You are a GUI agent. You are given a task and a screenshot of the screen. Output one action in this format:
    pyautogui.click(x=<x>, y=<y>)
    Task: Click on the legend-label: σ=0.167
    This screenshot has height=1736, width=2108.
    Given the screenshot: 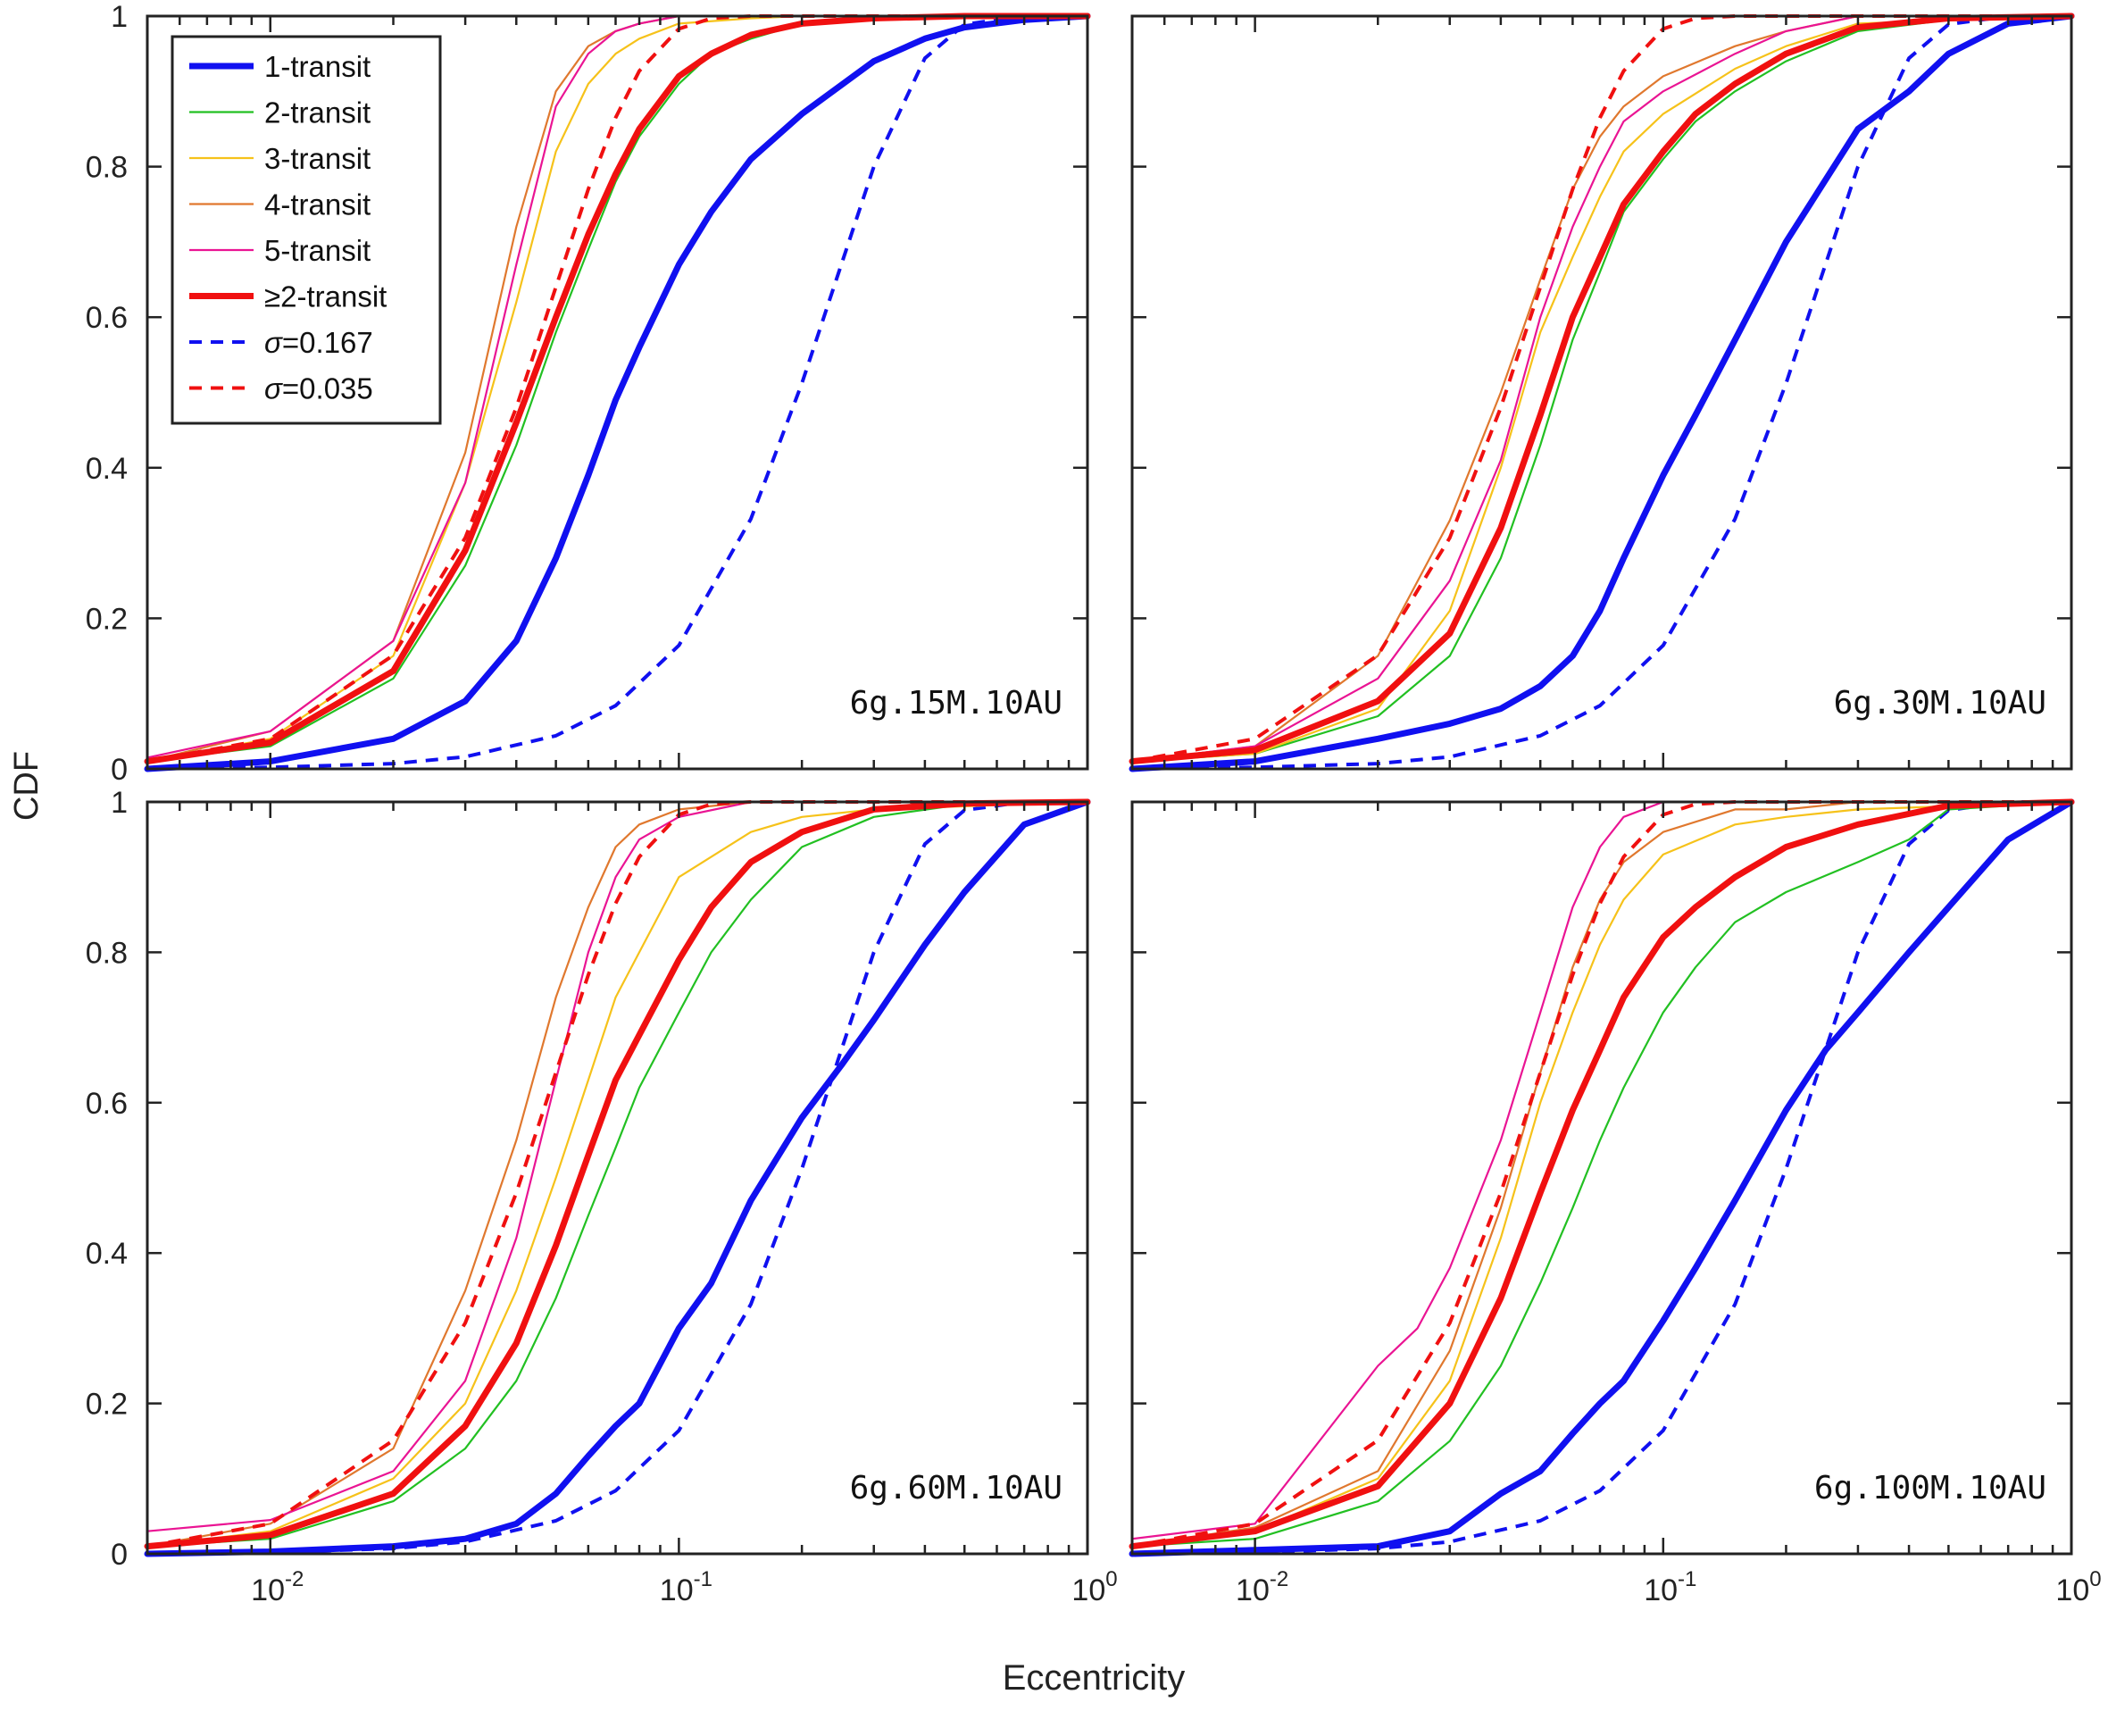 What is the action you would take?
    pyautogui.click(x=318, y=342)
    